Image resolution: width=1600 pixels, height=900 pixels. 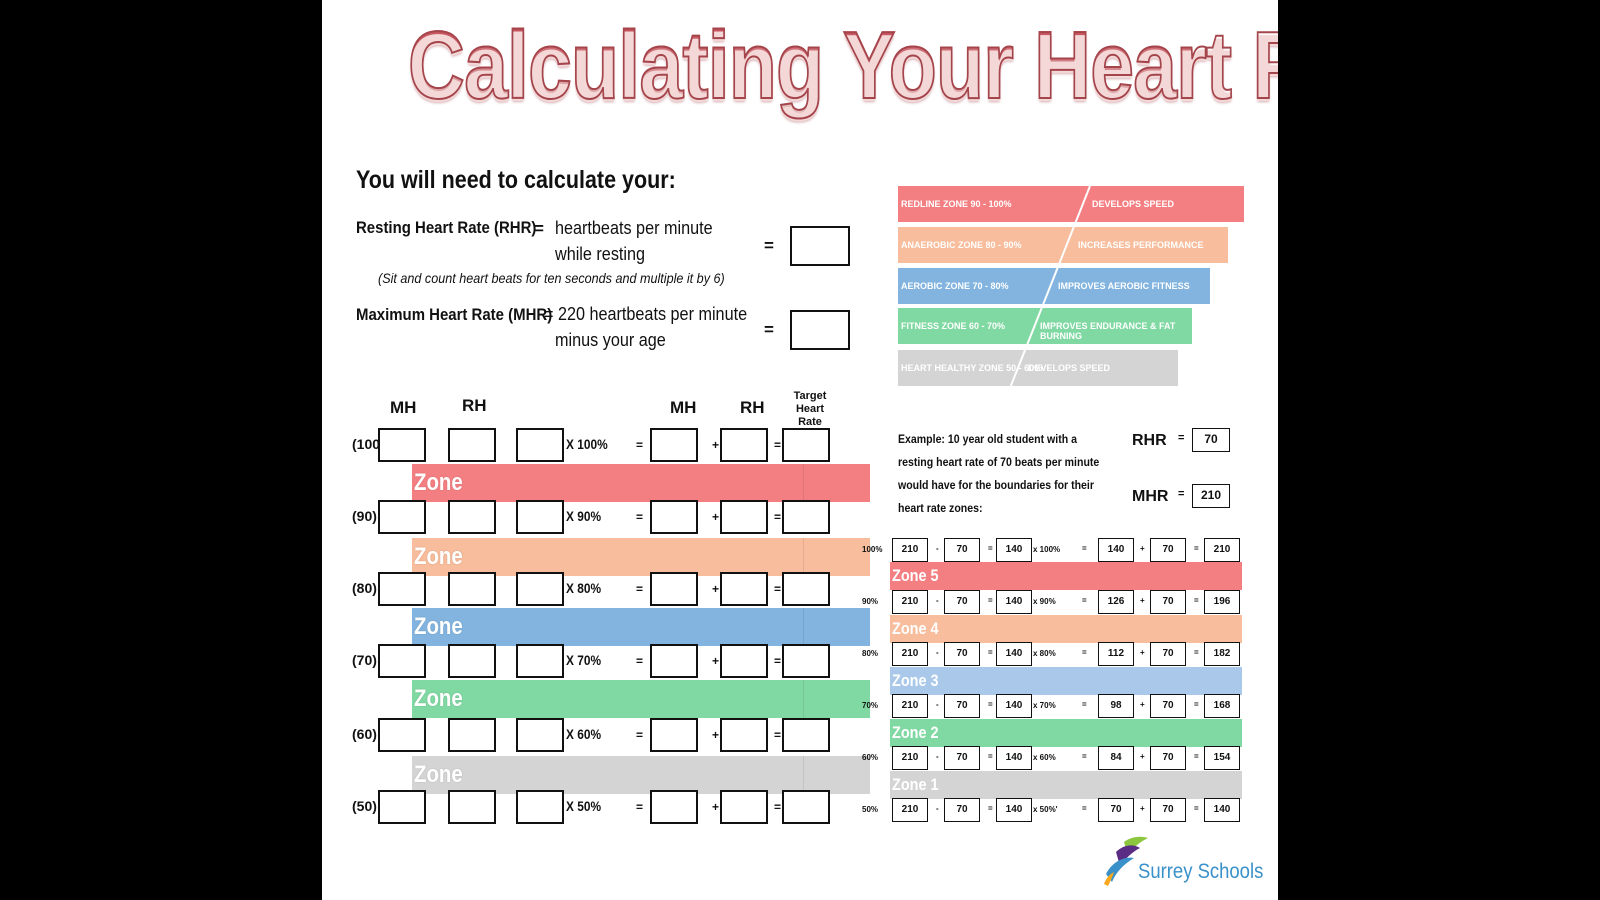 I want to click on example-rhr-value: 70, so click(x=1211, y=440).